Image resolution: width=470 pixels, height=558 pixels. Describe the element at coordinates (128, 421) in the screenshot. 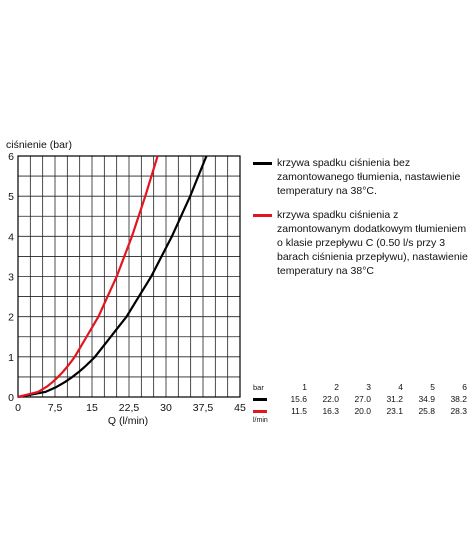

I see `x-axis-label: Q (l/min)` at that location.